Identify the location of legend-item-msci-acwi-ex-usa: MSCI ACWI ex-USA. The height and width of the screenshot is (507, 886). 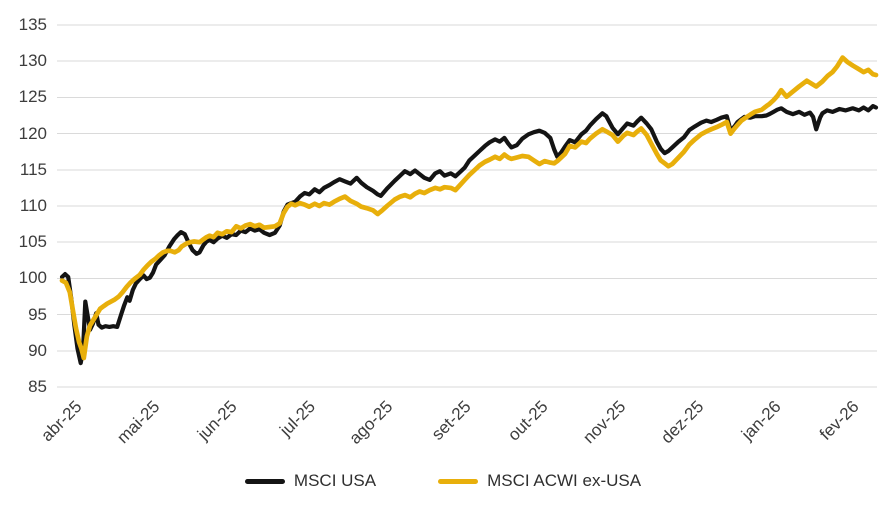
(539, 481).